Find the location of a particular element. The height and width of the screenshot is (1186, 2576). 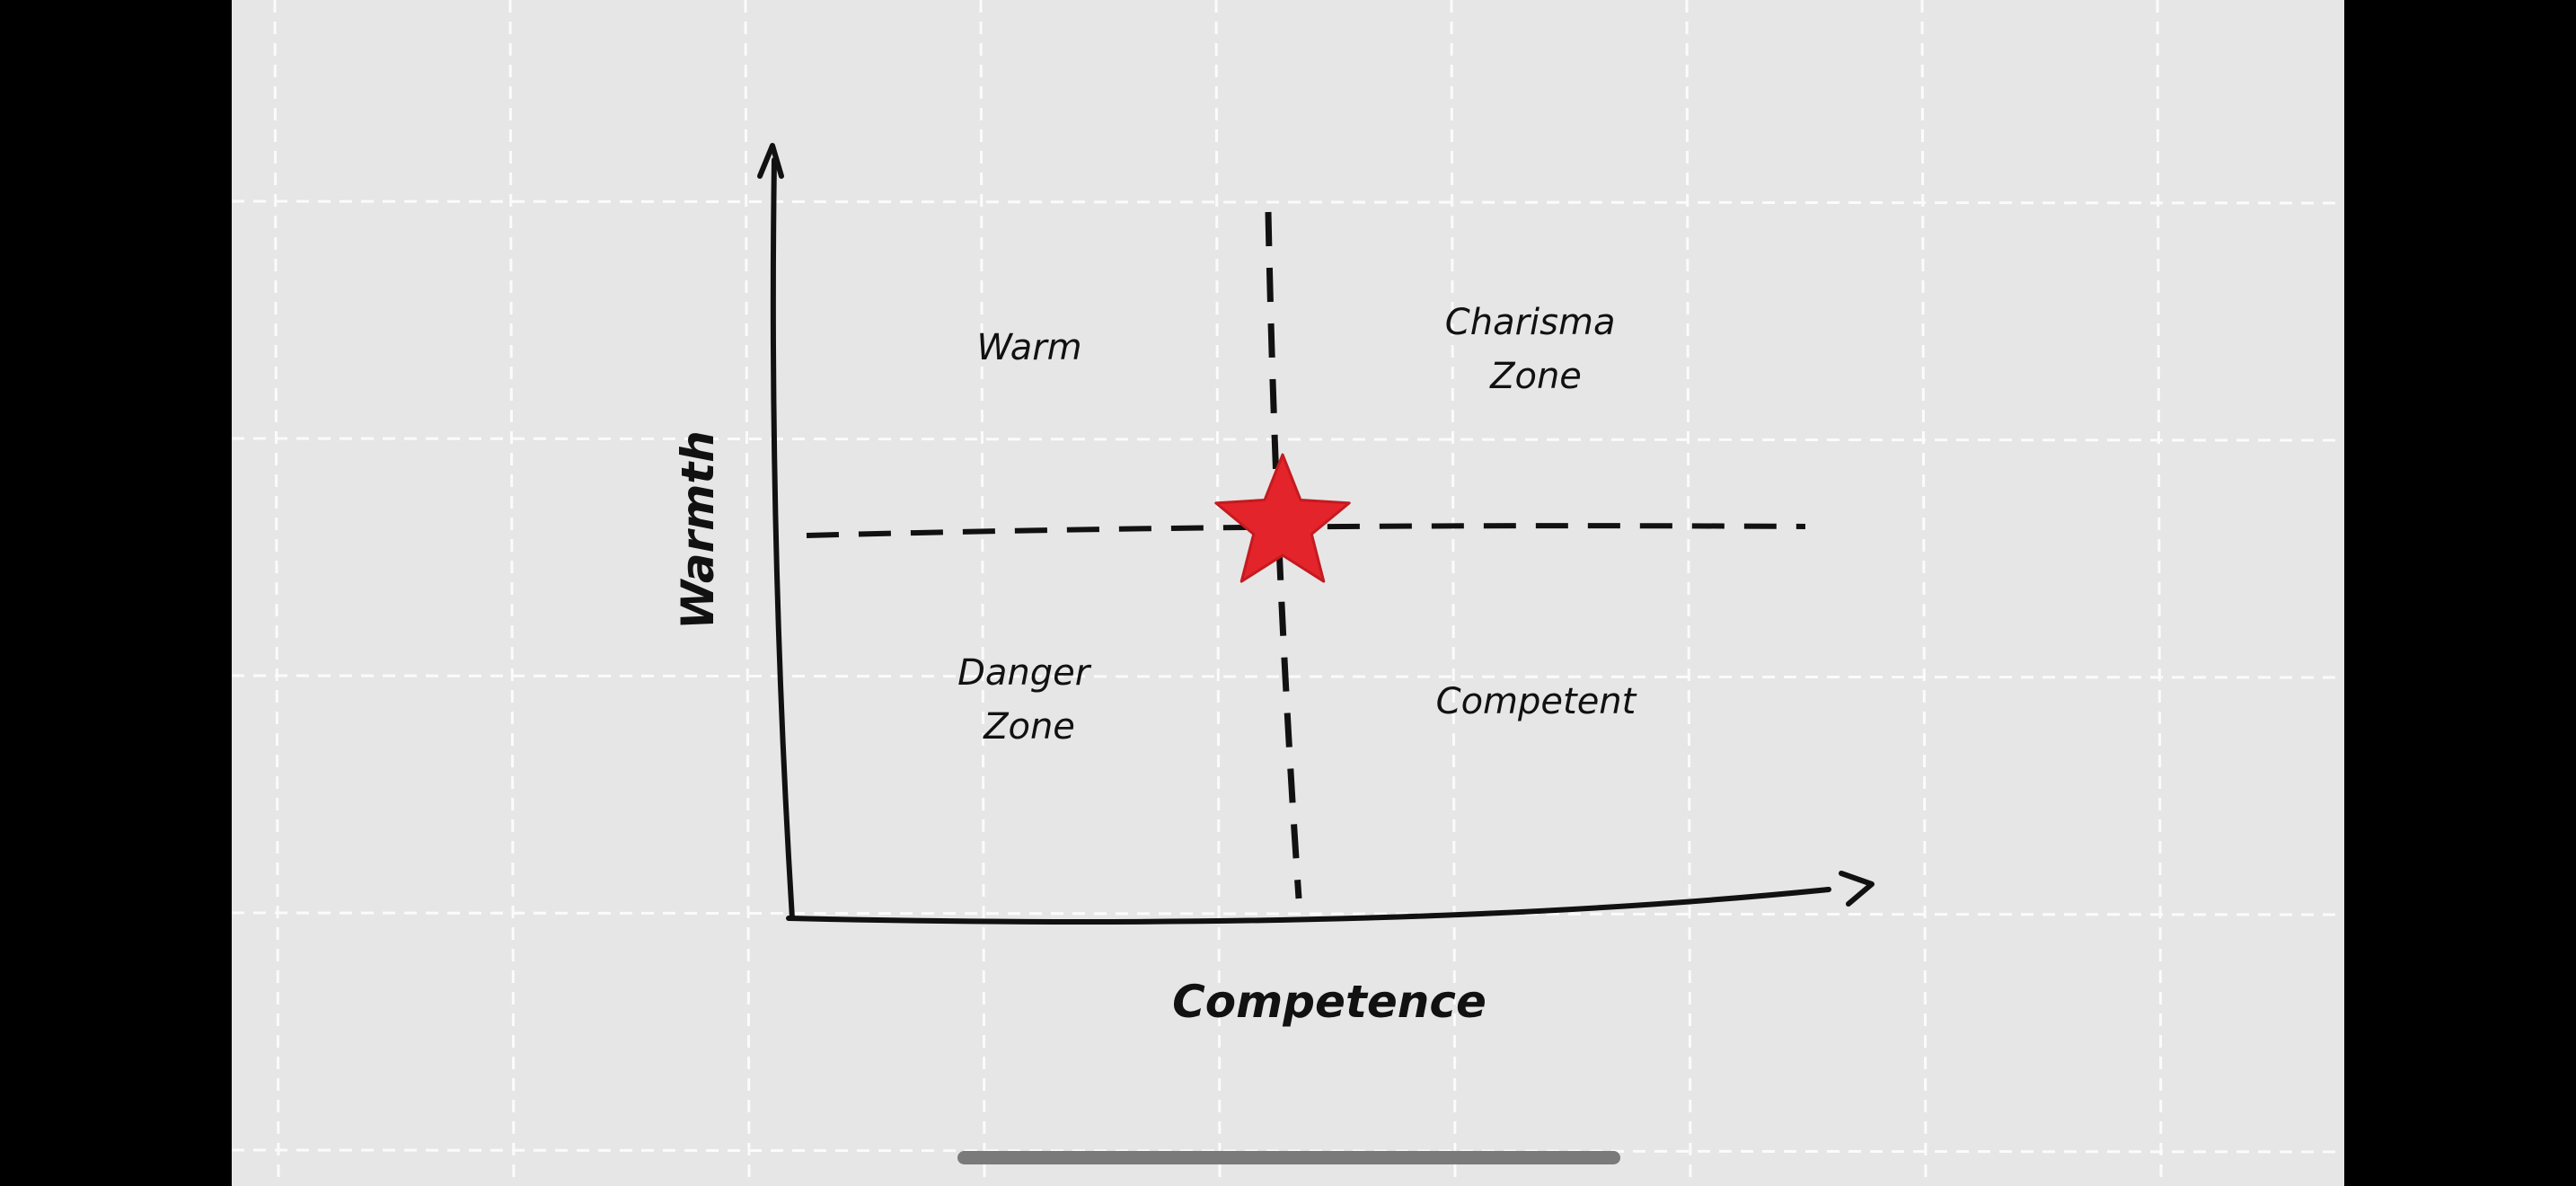

home-indicator is located at coordinates (1288, 1157).